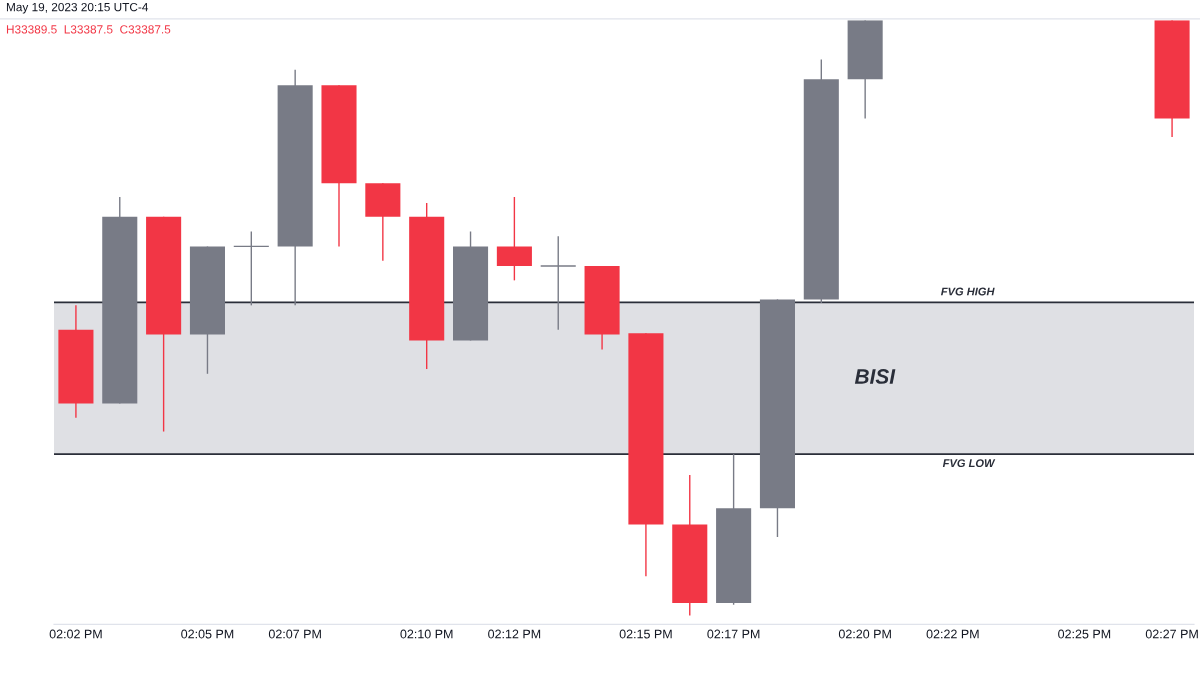 Image resolution: width=1200 pixels, height=675 pixels. Describe the element at coordinates (952, 634) in the screenshot. I see `x-tick-label: 02:22 PM` at that location.